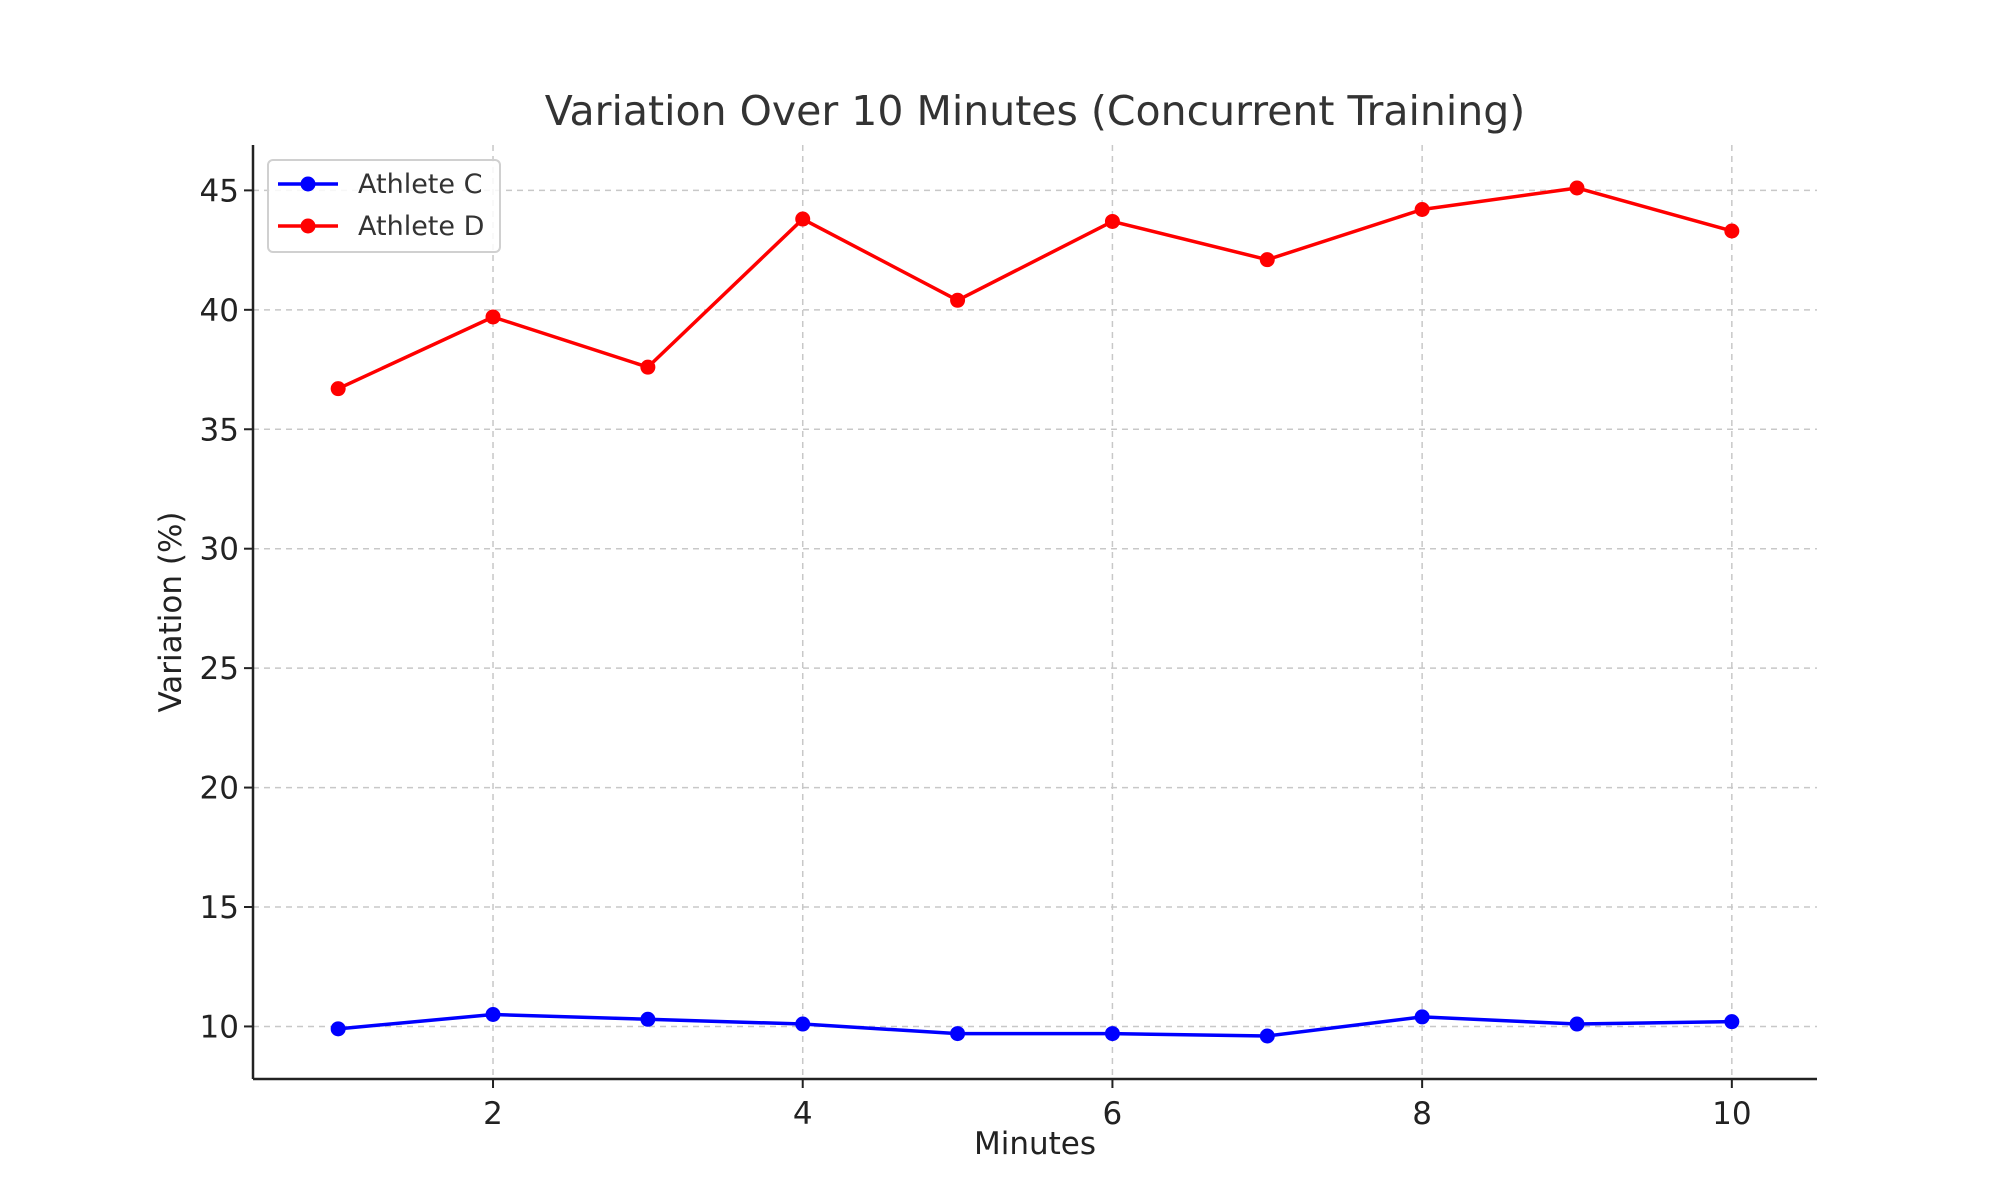 The height and width of the screenshot is (1204, 2000). Describe the element at coordinates (219, 311) in the screenshot. I see `y-tick-label: 40` at that location.